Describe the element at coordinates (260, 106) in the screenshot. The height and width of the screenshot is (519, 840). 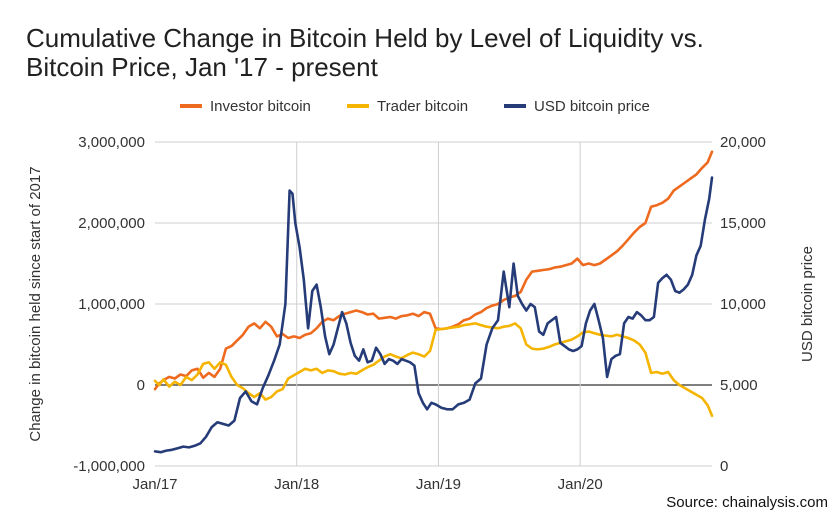
I see `legend-label-0: Investor bitcoin` at that location.